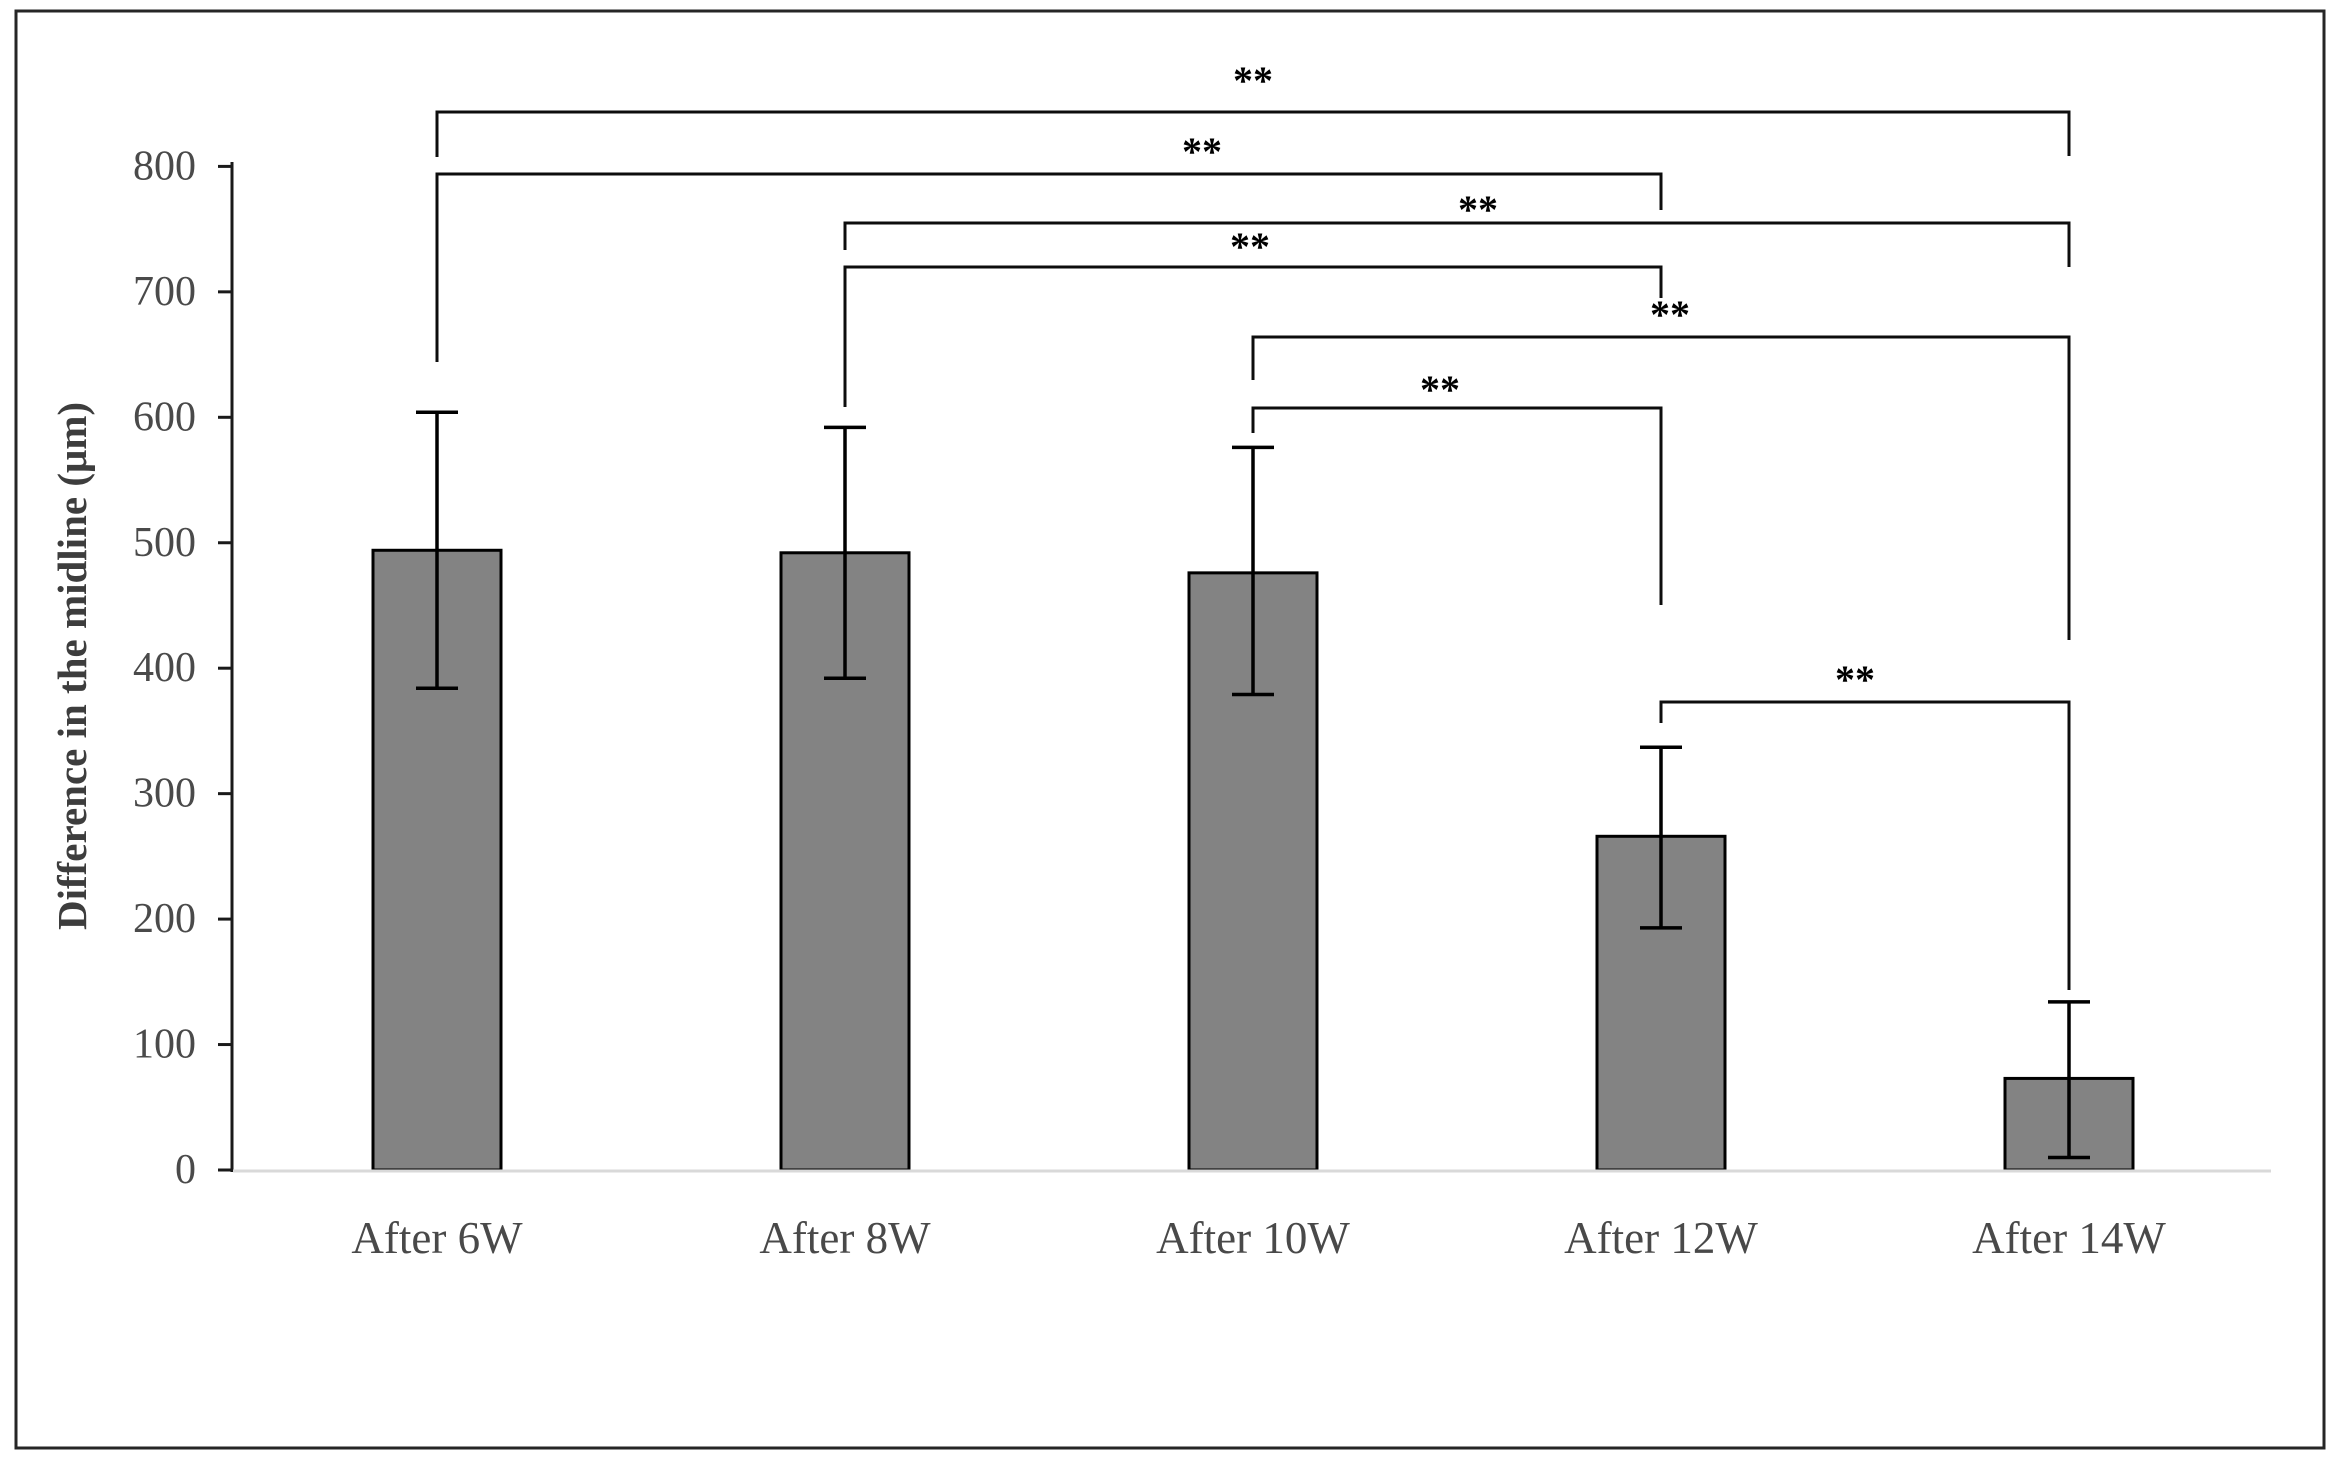 This screenshot has width=2341, height=1462. I want to click on y-tick-label: 200, so click(164, 919).